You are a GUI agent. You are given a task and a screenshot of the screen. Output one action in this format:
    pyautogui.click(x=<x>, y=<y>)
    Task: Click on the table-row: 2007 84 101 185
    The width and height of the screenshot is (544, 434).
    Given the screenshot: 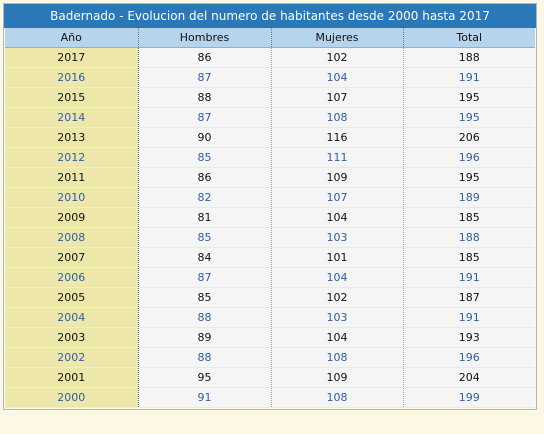 What is the action you would take?
    pyautogui.click(x=270, y=257)
    